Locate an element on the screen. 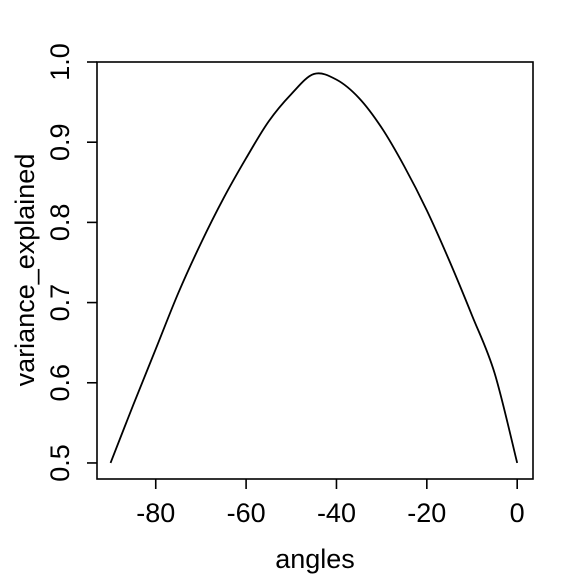  y-tick-label: 0.6 is located at coordinates (60, 383).